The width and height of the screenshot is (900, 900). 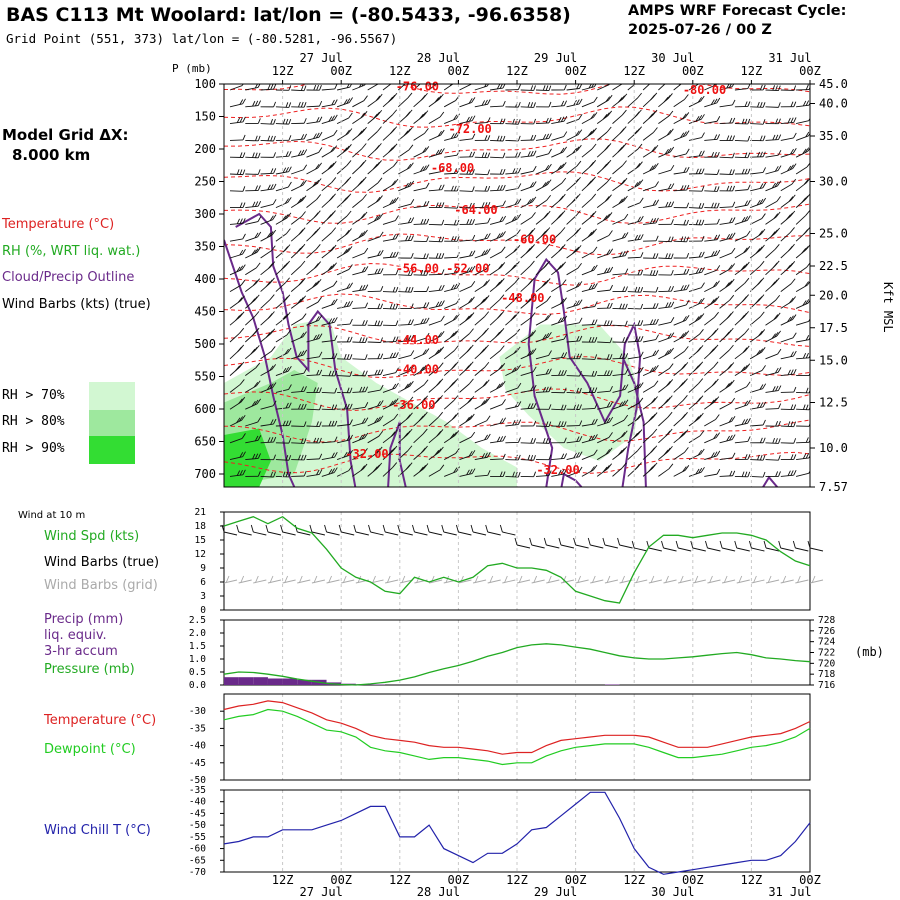 I want to click on kft-tick-label: 35.0, so click(x=833, y=136).